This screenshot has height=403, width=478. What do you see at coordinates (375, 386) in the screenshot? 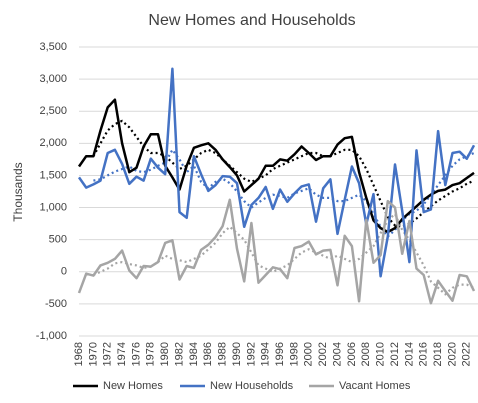
I see `legend-label: Vacant Homes` at bounding box center [375, 386].